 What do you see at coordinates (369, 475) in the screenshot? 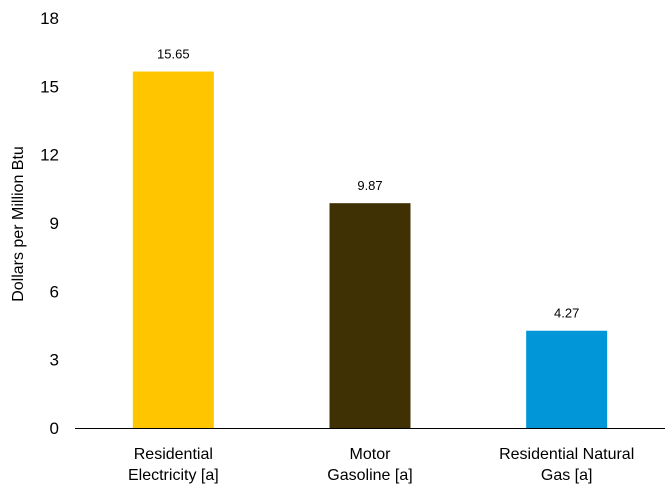
I see `x-tick-label-line: Gasoline [a]` at bounding box center [369, 475].